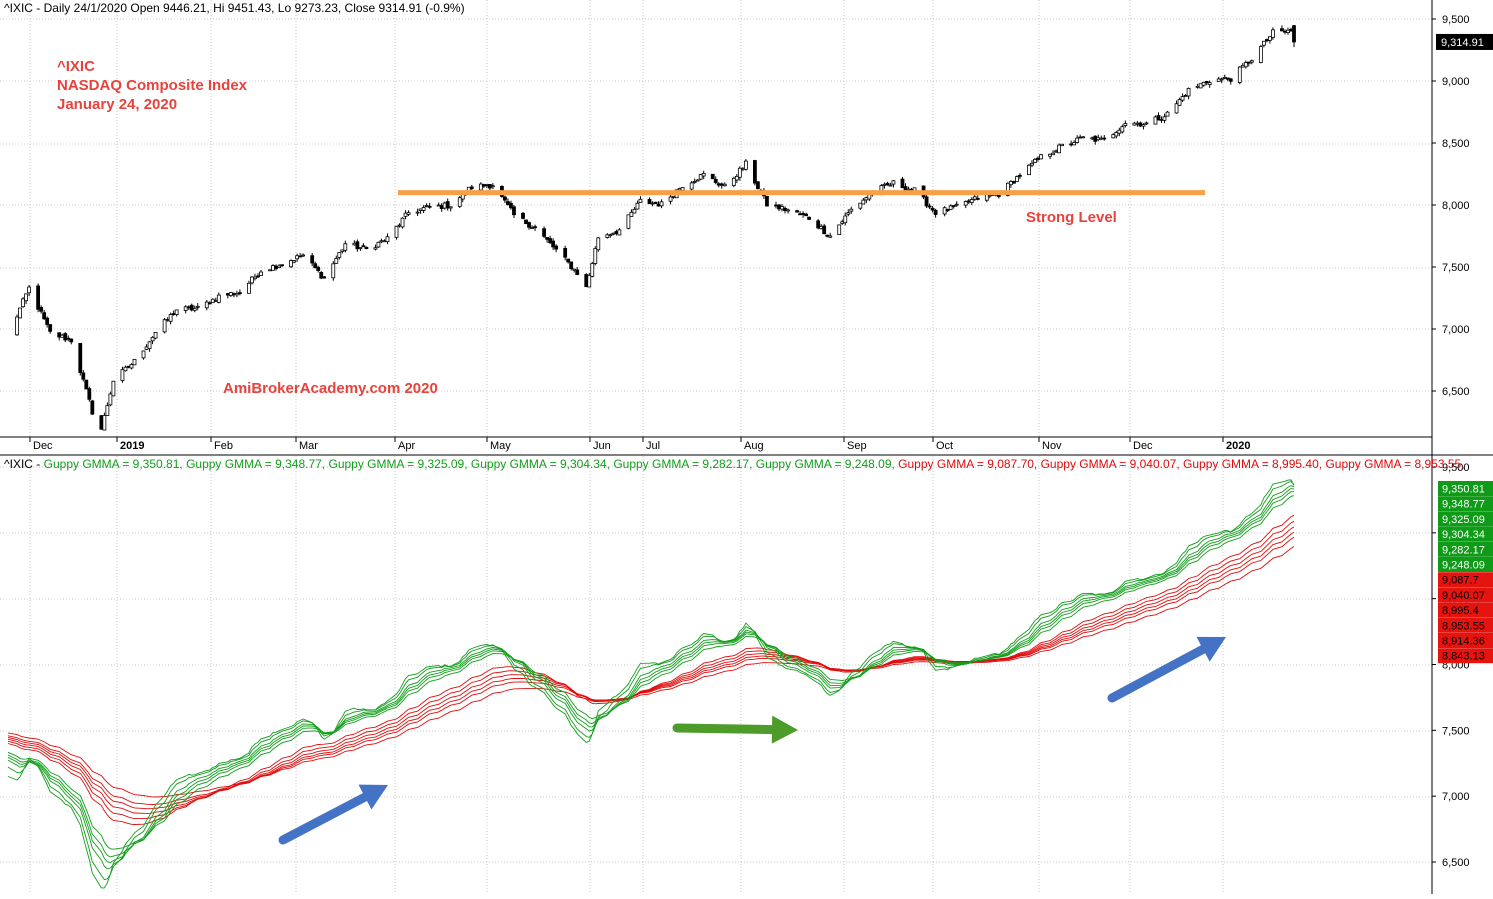 This screenshot has height=899, width=1493. What do you see at coordinates (1456, 731) in the screenshot?
I see `gmma-y-tick-label: 7,500` at bounding box center [1456, 731].